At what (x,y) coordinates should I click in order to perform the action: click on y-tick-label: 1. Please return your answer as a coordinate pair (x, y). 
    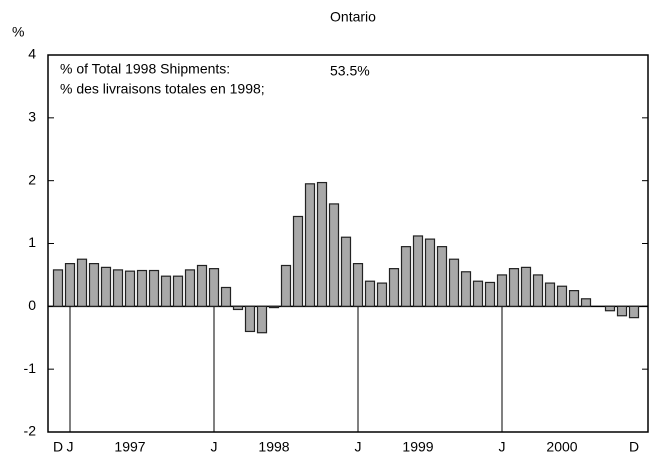
    Looking at the image, I should click on (32, 242).